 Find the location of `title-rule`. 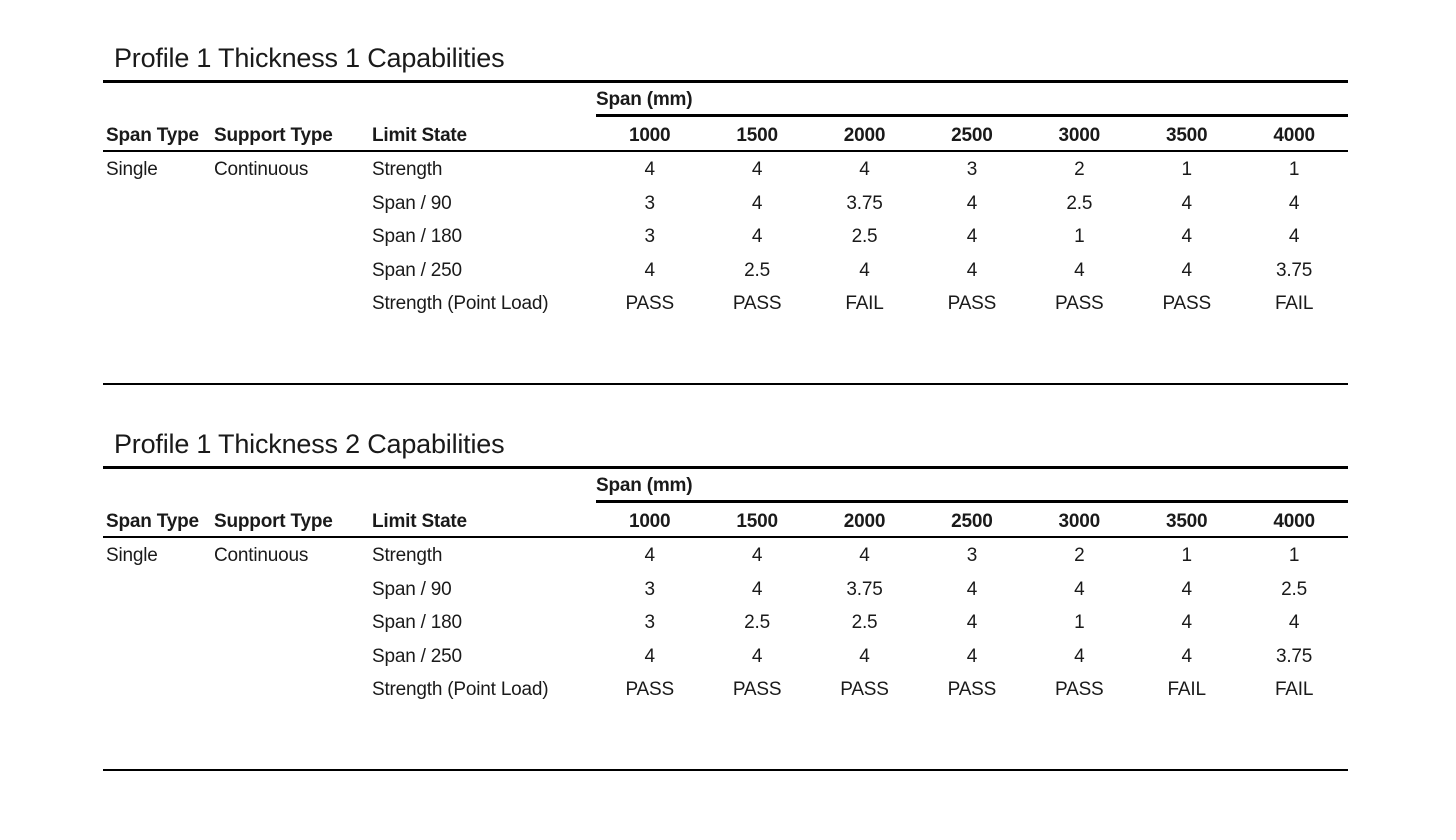

title-rule is located at coordinates (725, 81).